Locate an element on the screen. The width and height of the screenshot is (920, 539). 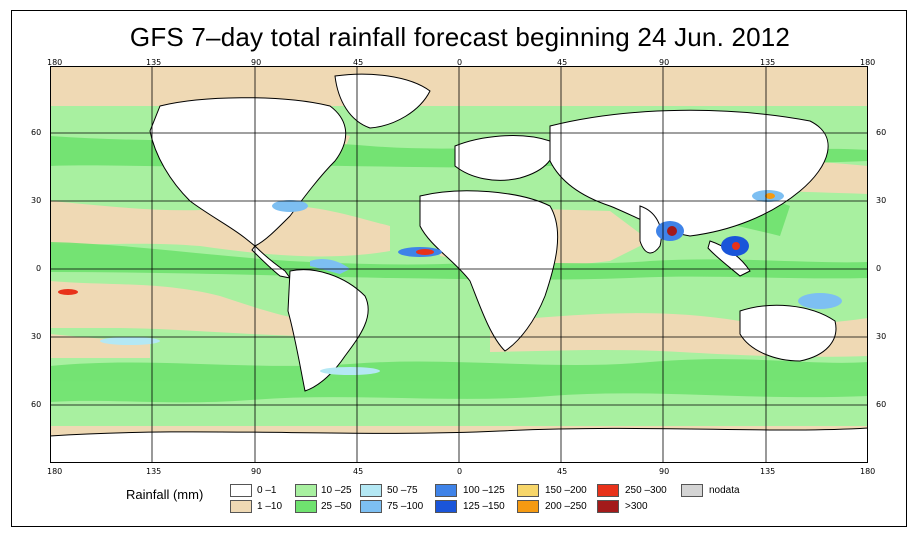
legend-label-3: 25 –50 is located at coordinates (336, 506).